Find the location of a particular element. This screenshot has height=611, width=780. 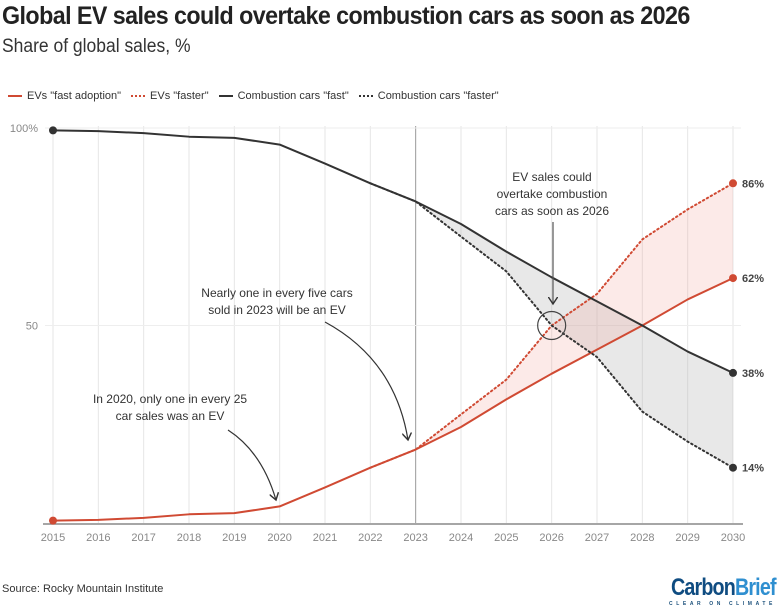

logo-carbon: Carbon is located at coordinates (703, 587).